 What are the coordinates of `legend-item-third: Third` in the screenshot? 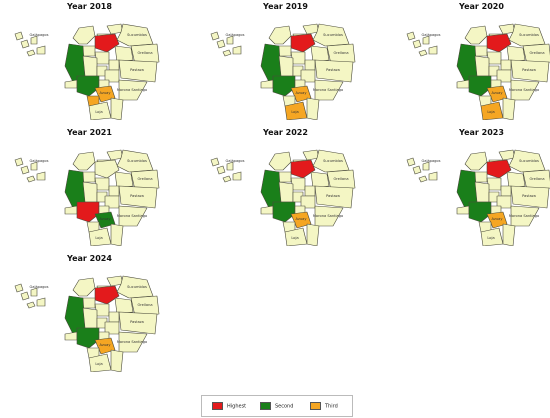 It's located at (324, 406).